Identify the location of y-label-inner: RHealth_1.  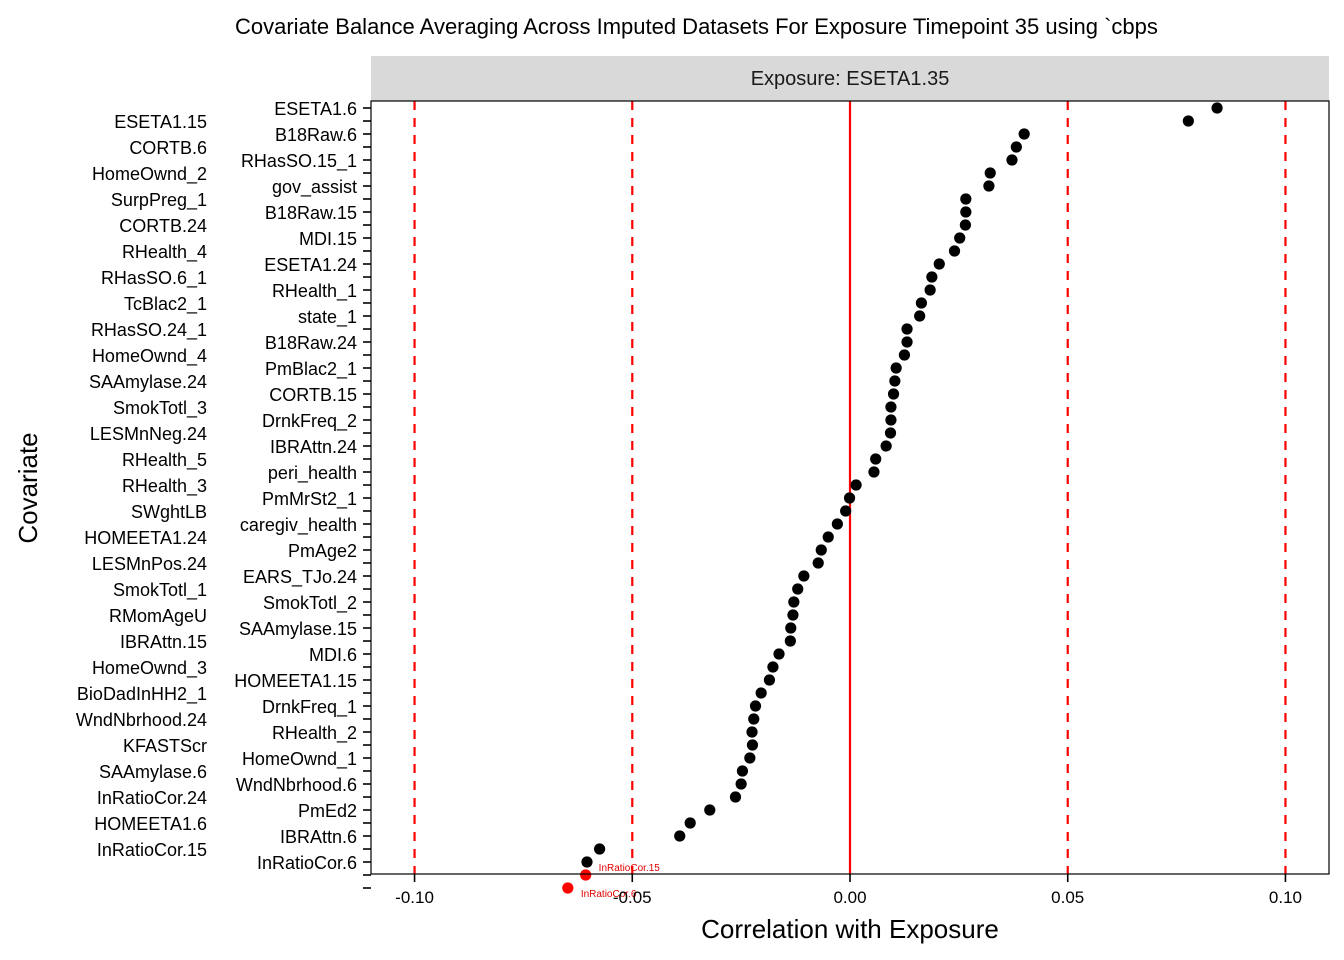
(314, 291).